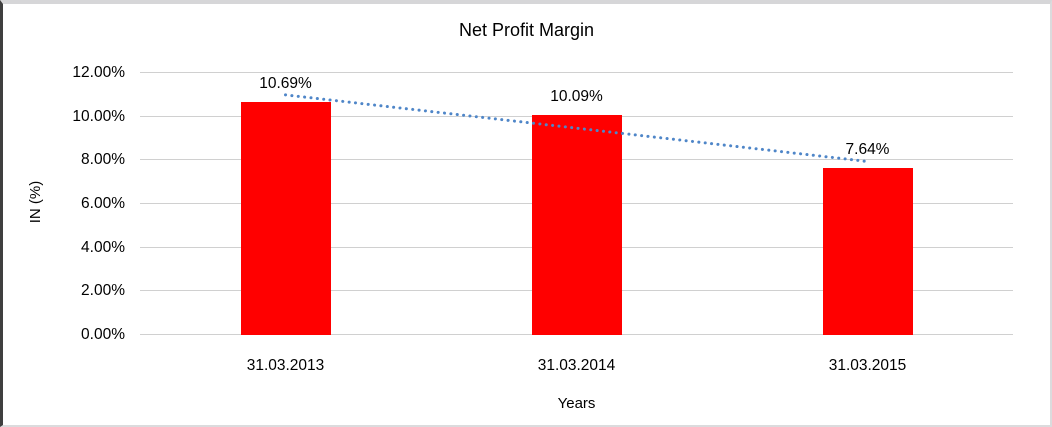 Image resolution: width=1052 pixels, height=427 pixels. I want to click on data-label: 10.09%, so click(576, 96).